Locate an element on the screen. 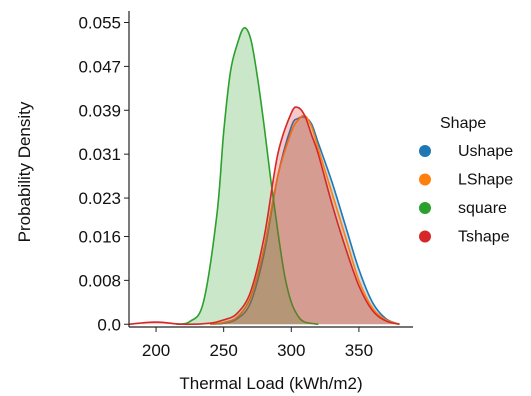  x-ticks: 200 250 300 350 is located at coordinates (257, 343).